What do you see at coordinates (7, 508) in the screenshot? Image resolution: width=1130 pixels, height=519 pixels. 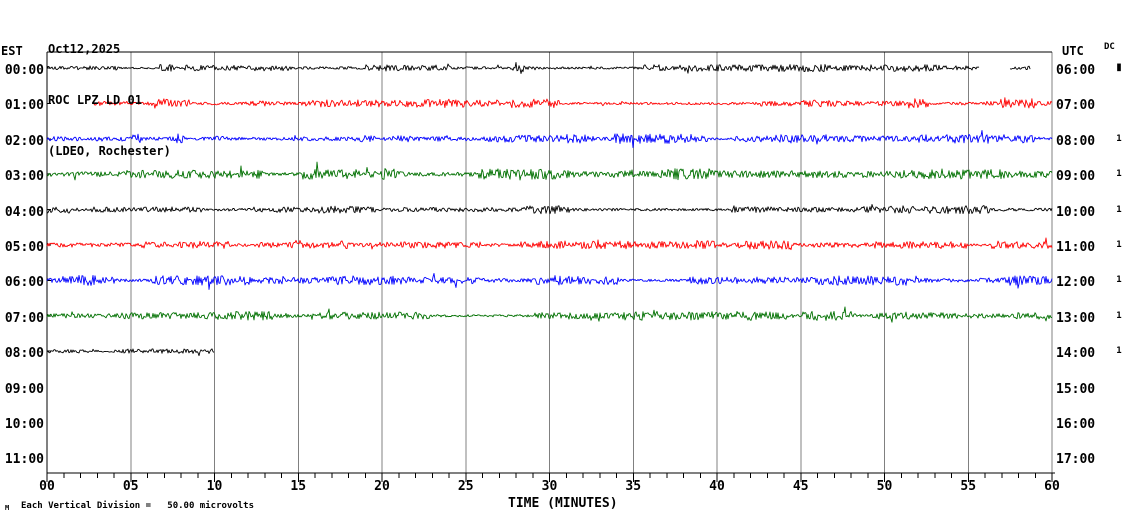 I see `footnote-mark: M` at bounding box center [7, 508].